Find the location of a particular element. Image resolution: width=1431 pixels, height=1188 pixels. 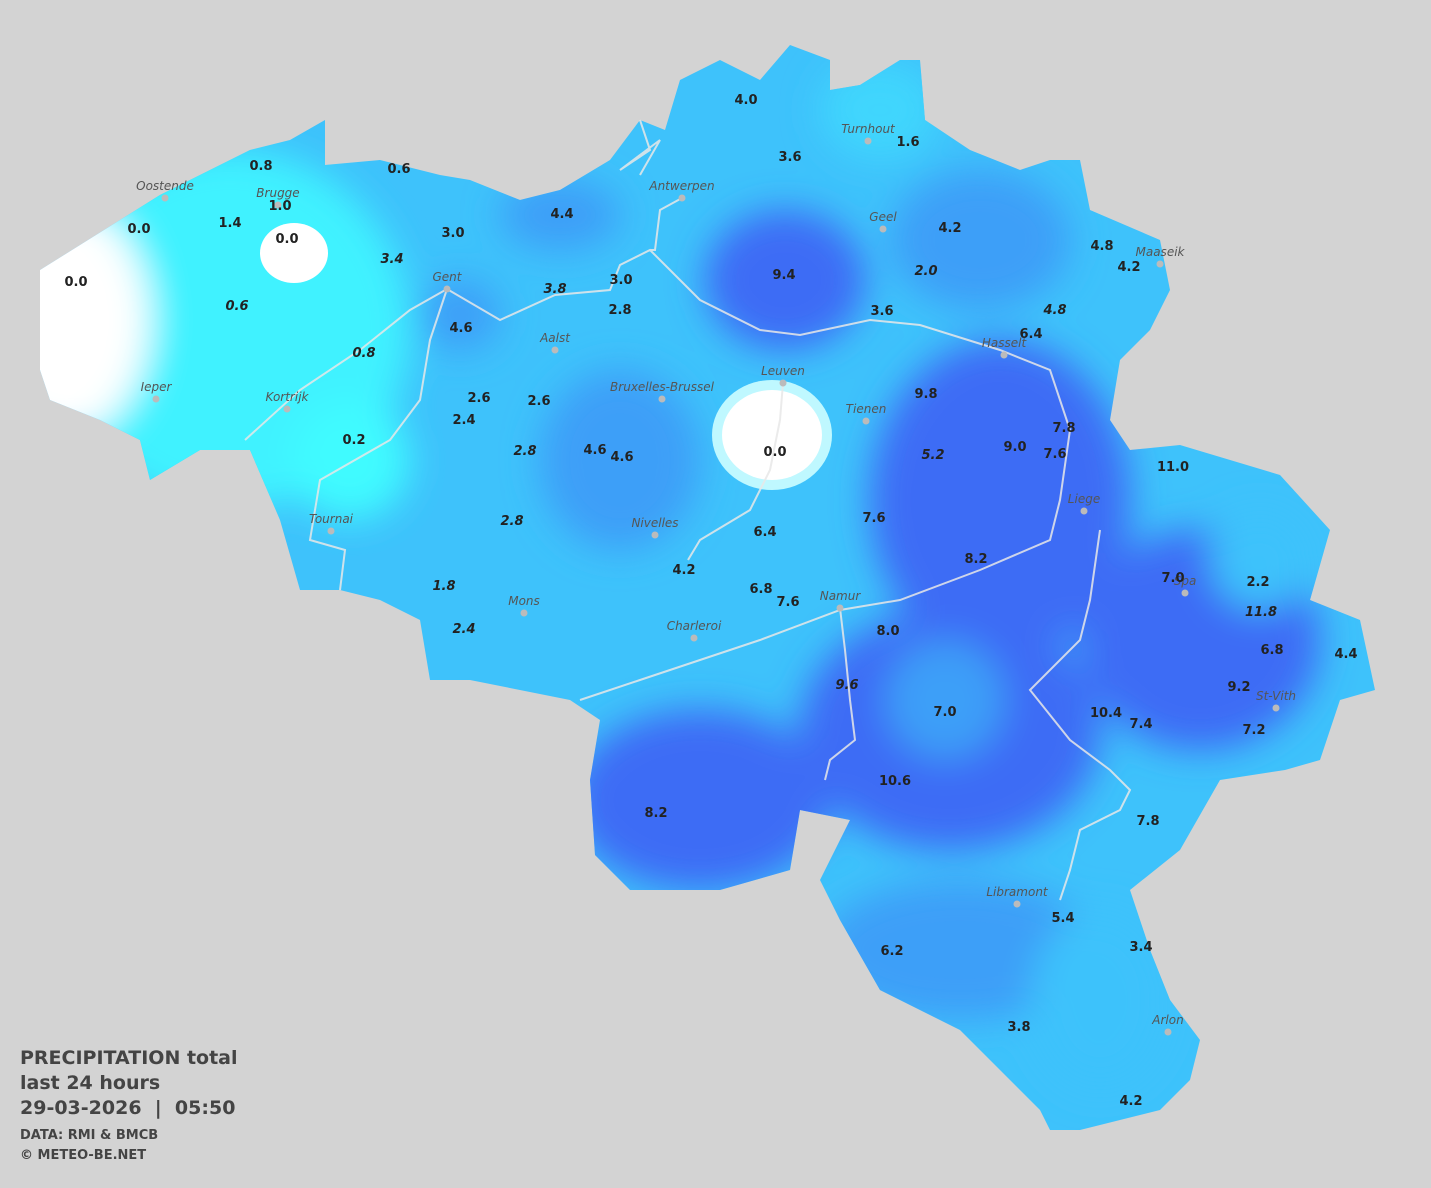

city-label: Maaseik is located at coordinates (1161, 252).